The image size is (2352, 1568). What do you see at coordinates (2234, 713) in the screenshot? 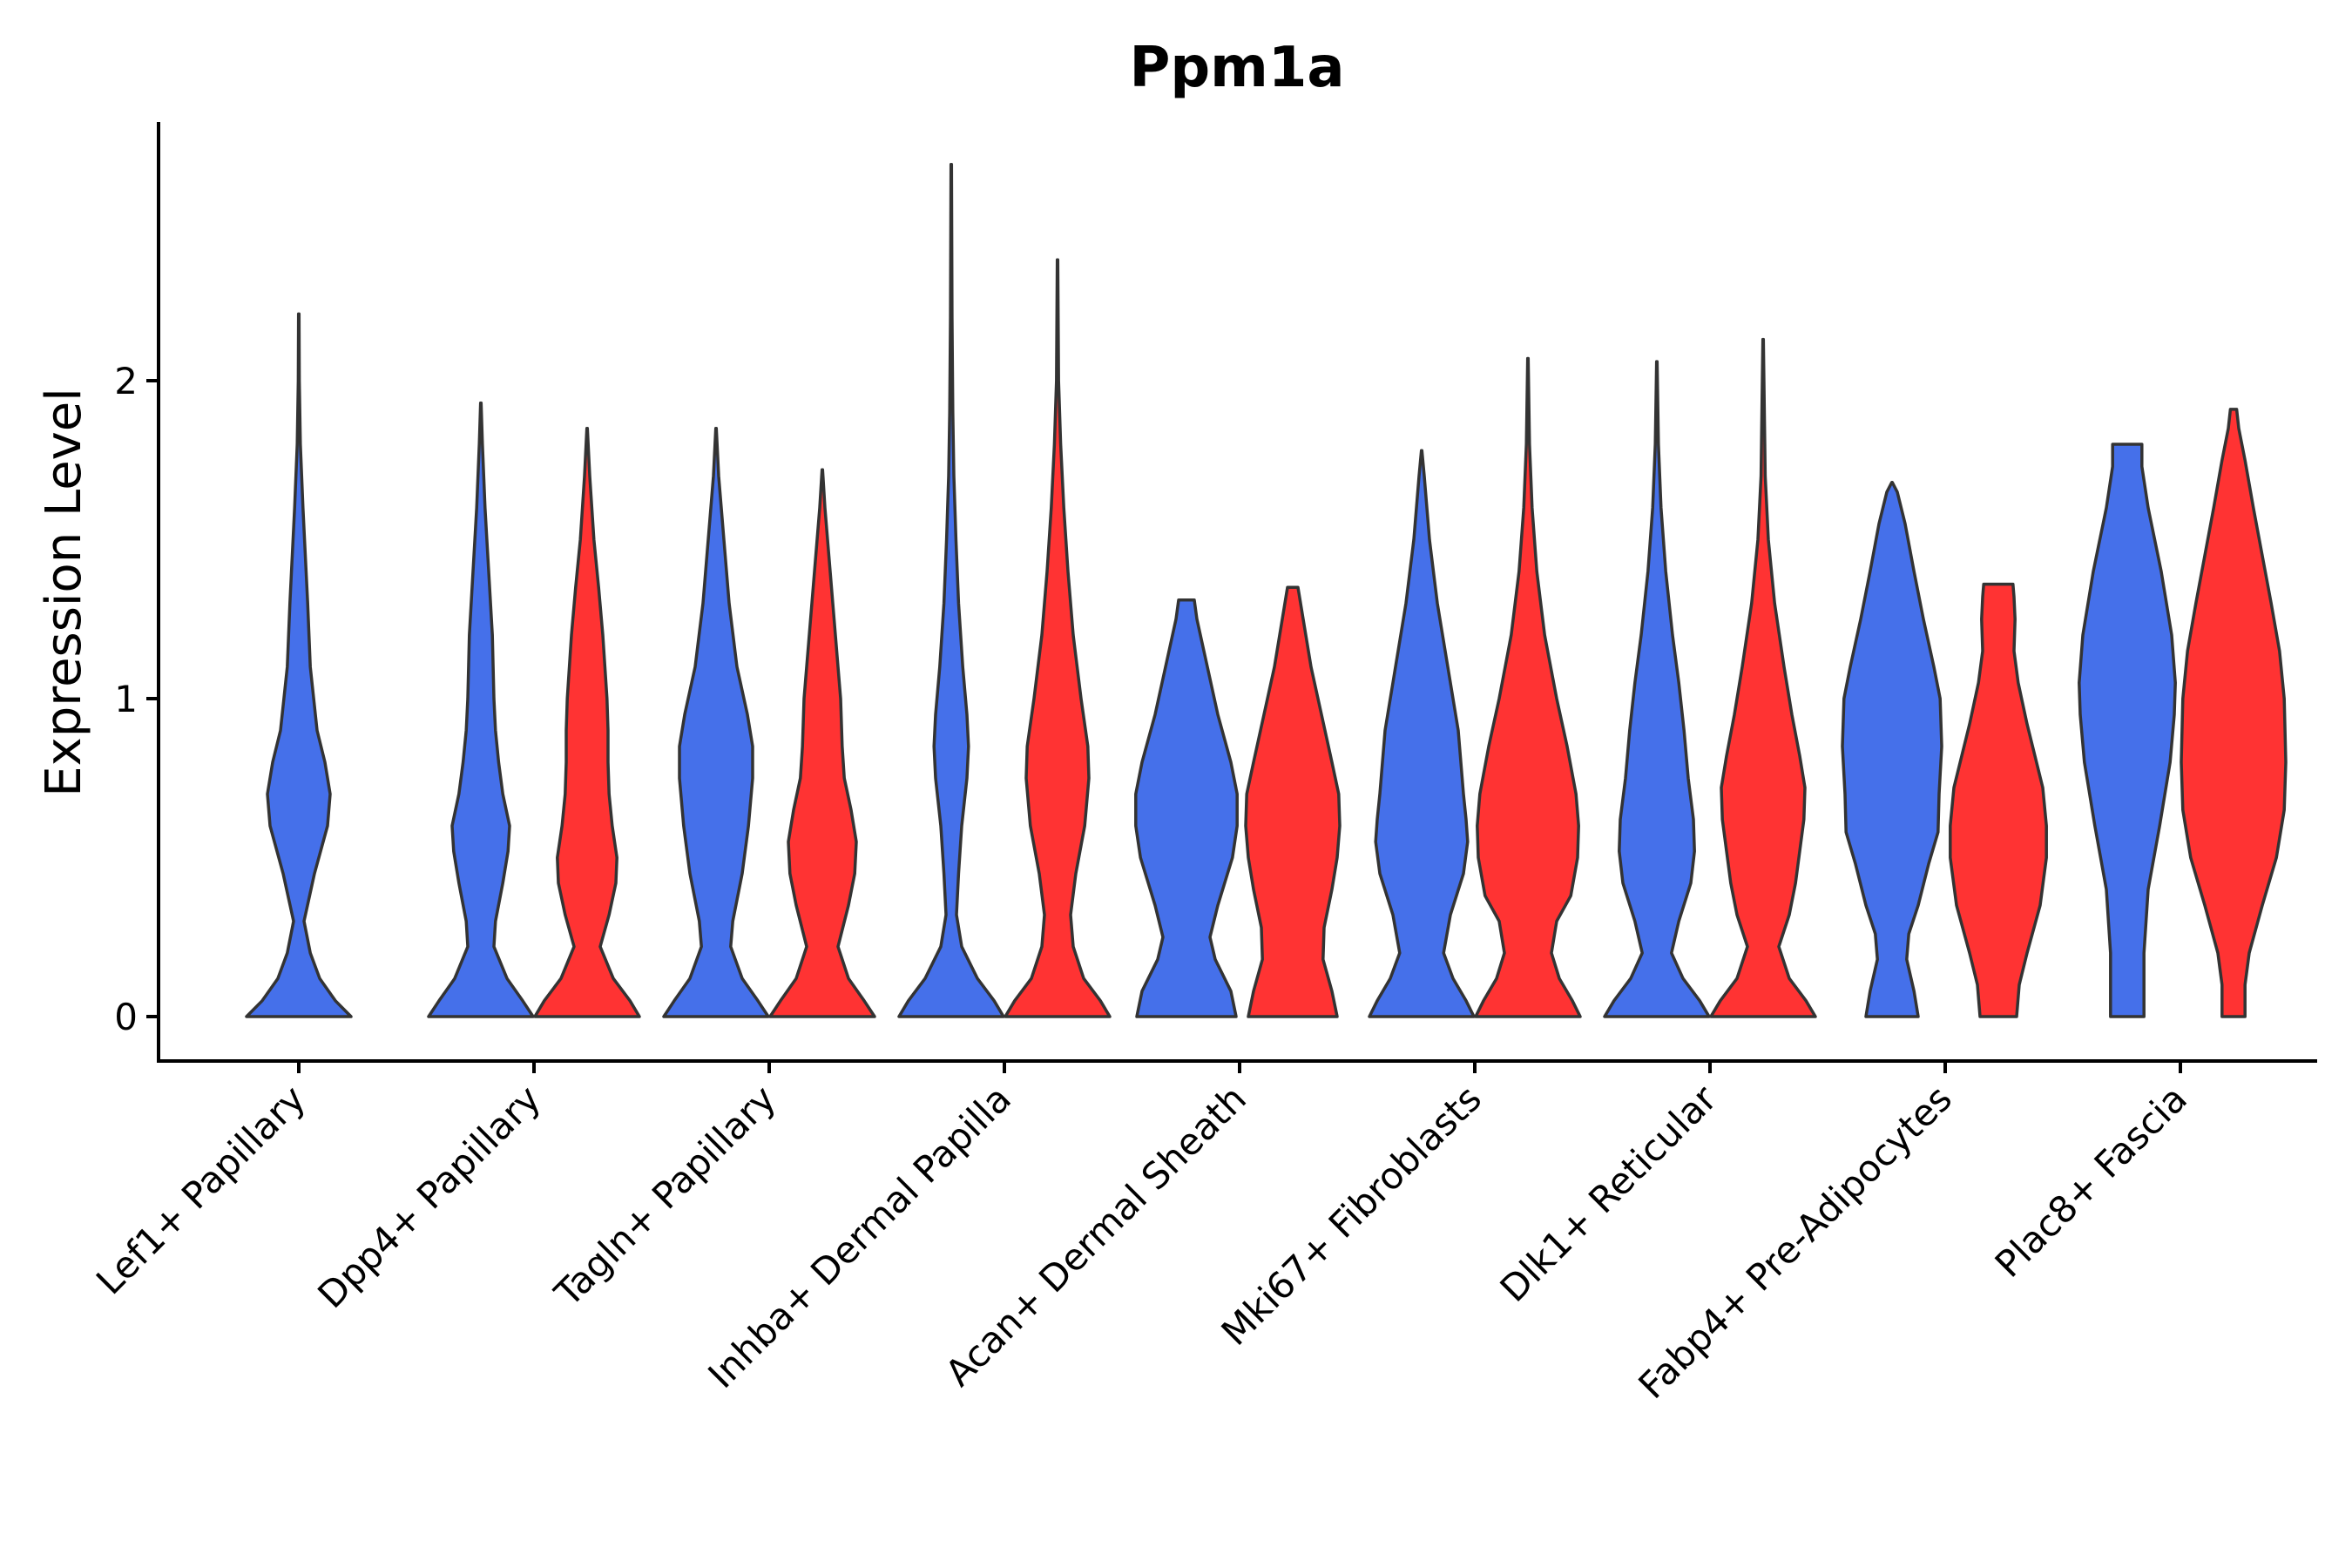
I see `violin-plac8-fascia-group2` at bounding box center [2234, 713].